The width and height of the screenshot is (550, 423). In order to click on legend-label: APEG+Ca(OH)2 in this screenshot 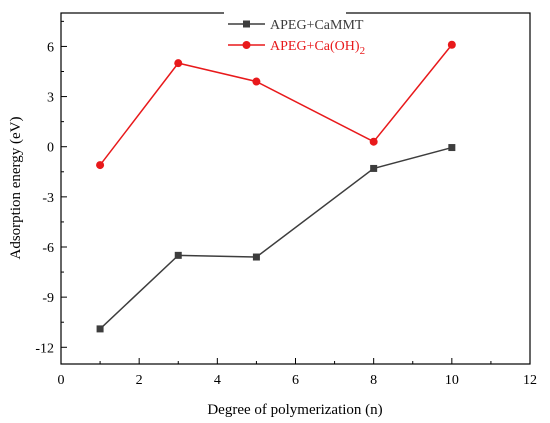, I will do `click(317, 48)`.